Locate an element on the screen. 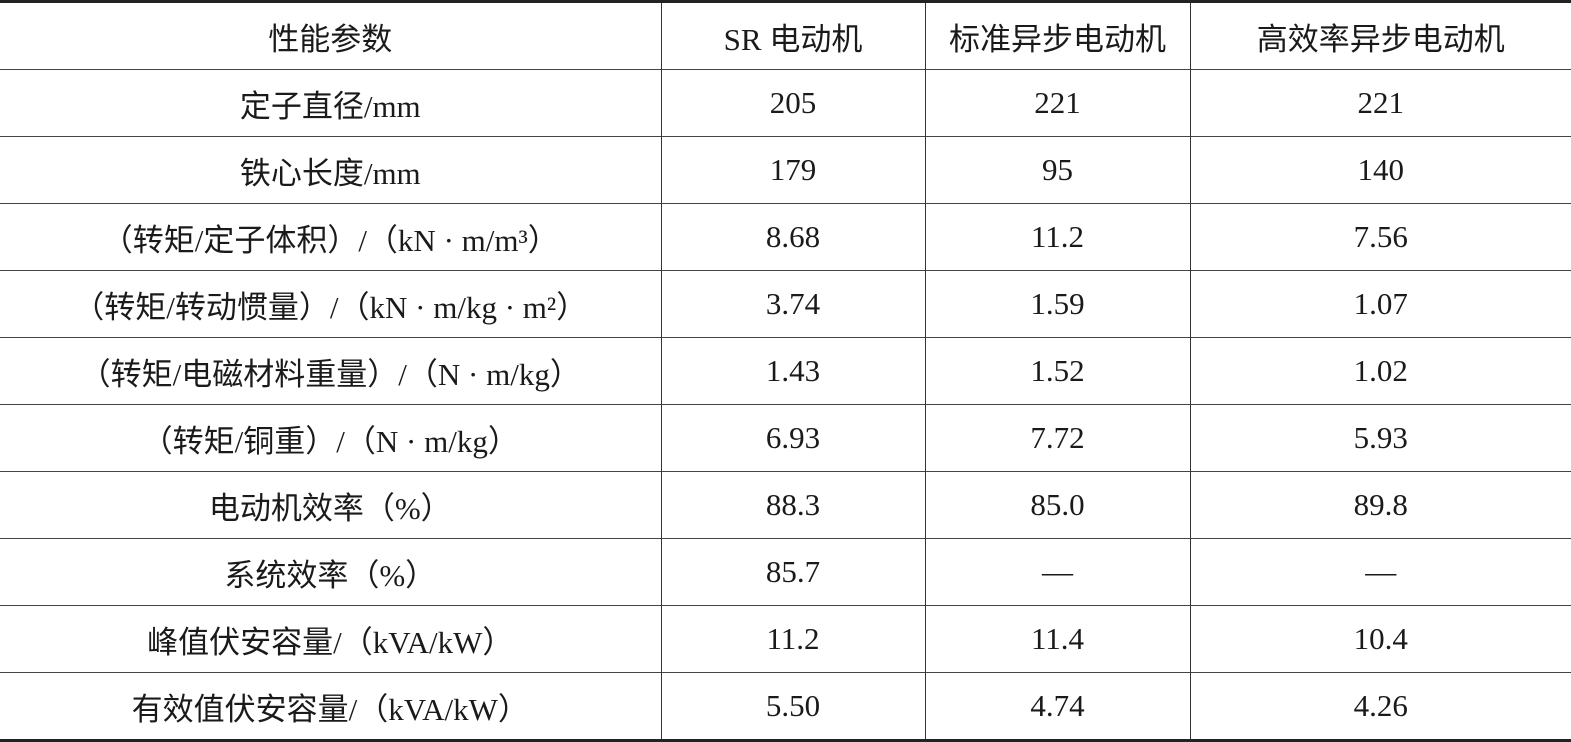 The image size is (1571, 742). parameter-cell: （转矩/电磁材料重量）/（N · m/kg） is located at coordinates (330, 371).